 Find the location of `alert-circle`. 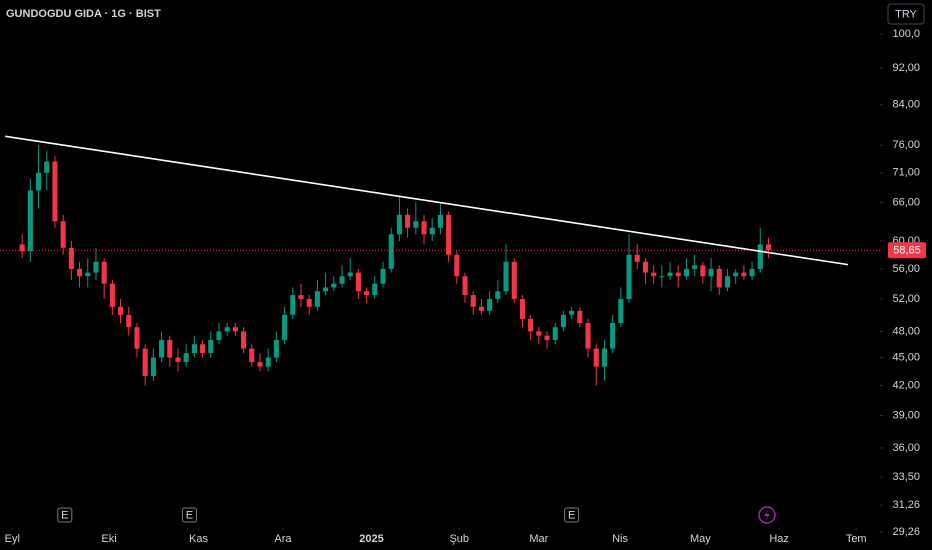

alert-circle is located at coordinates (767, 515).